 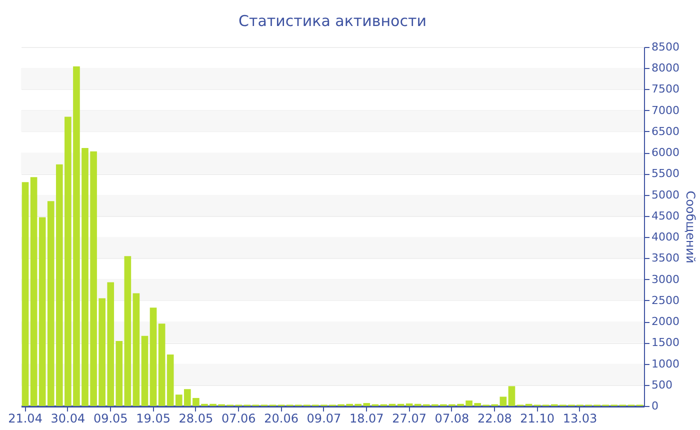 What do you see at coordinates (655, 406) in the screenshot?
I see `y-tick-label: 0` at bounding box center [655, 406].